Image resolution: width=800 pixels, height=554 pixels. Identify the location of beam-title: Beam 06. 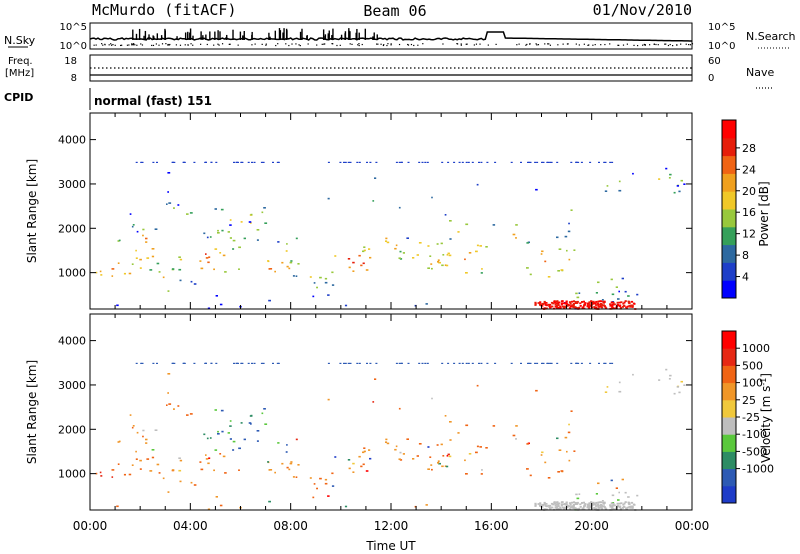
(394, 11).